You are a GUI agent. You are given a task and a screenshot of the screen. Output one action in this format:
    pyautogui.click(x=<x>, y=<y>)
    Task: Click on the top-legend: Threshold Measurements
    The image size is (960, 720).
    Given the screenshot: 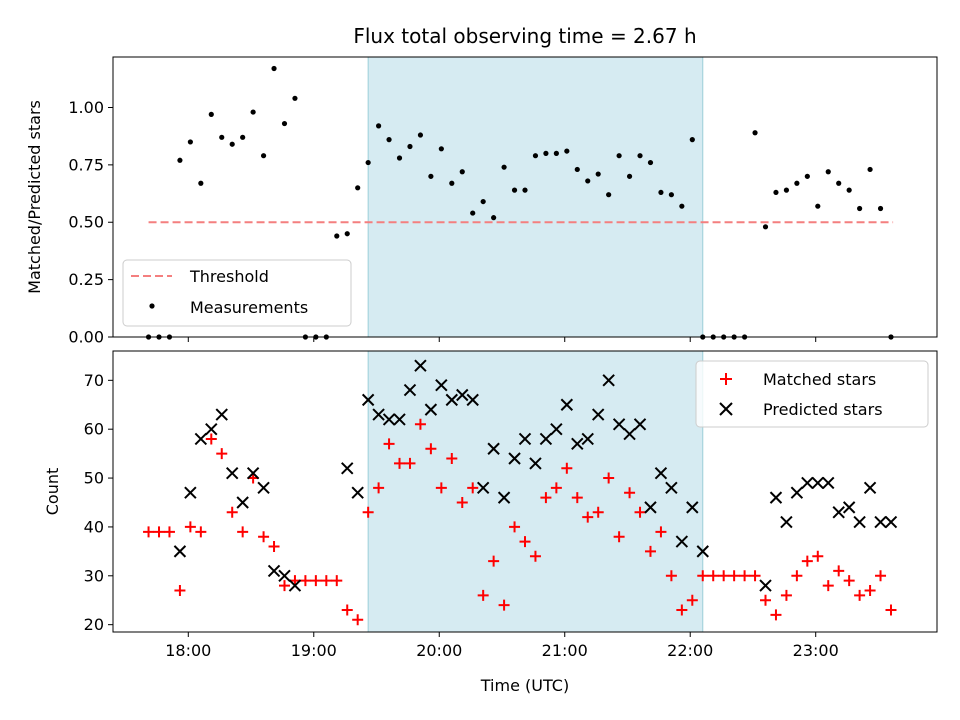 What is the action you would take?
    pyautogui.click(x=237, y=293)
    